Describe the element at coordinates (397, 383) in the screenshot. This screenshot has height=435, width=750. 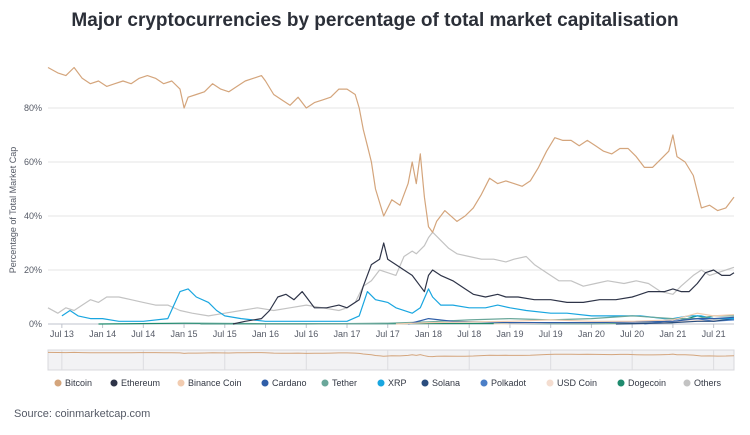
I see `legend-label: XRP` at that location.